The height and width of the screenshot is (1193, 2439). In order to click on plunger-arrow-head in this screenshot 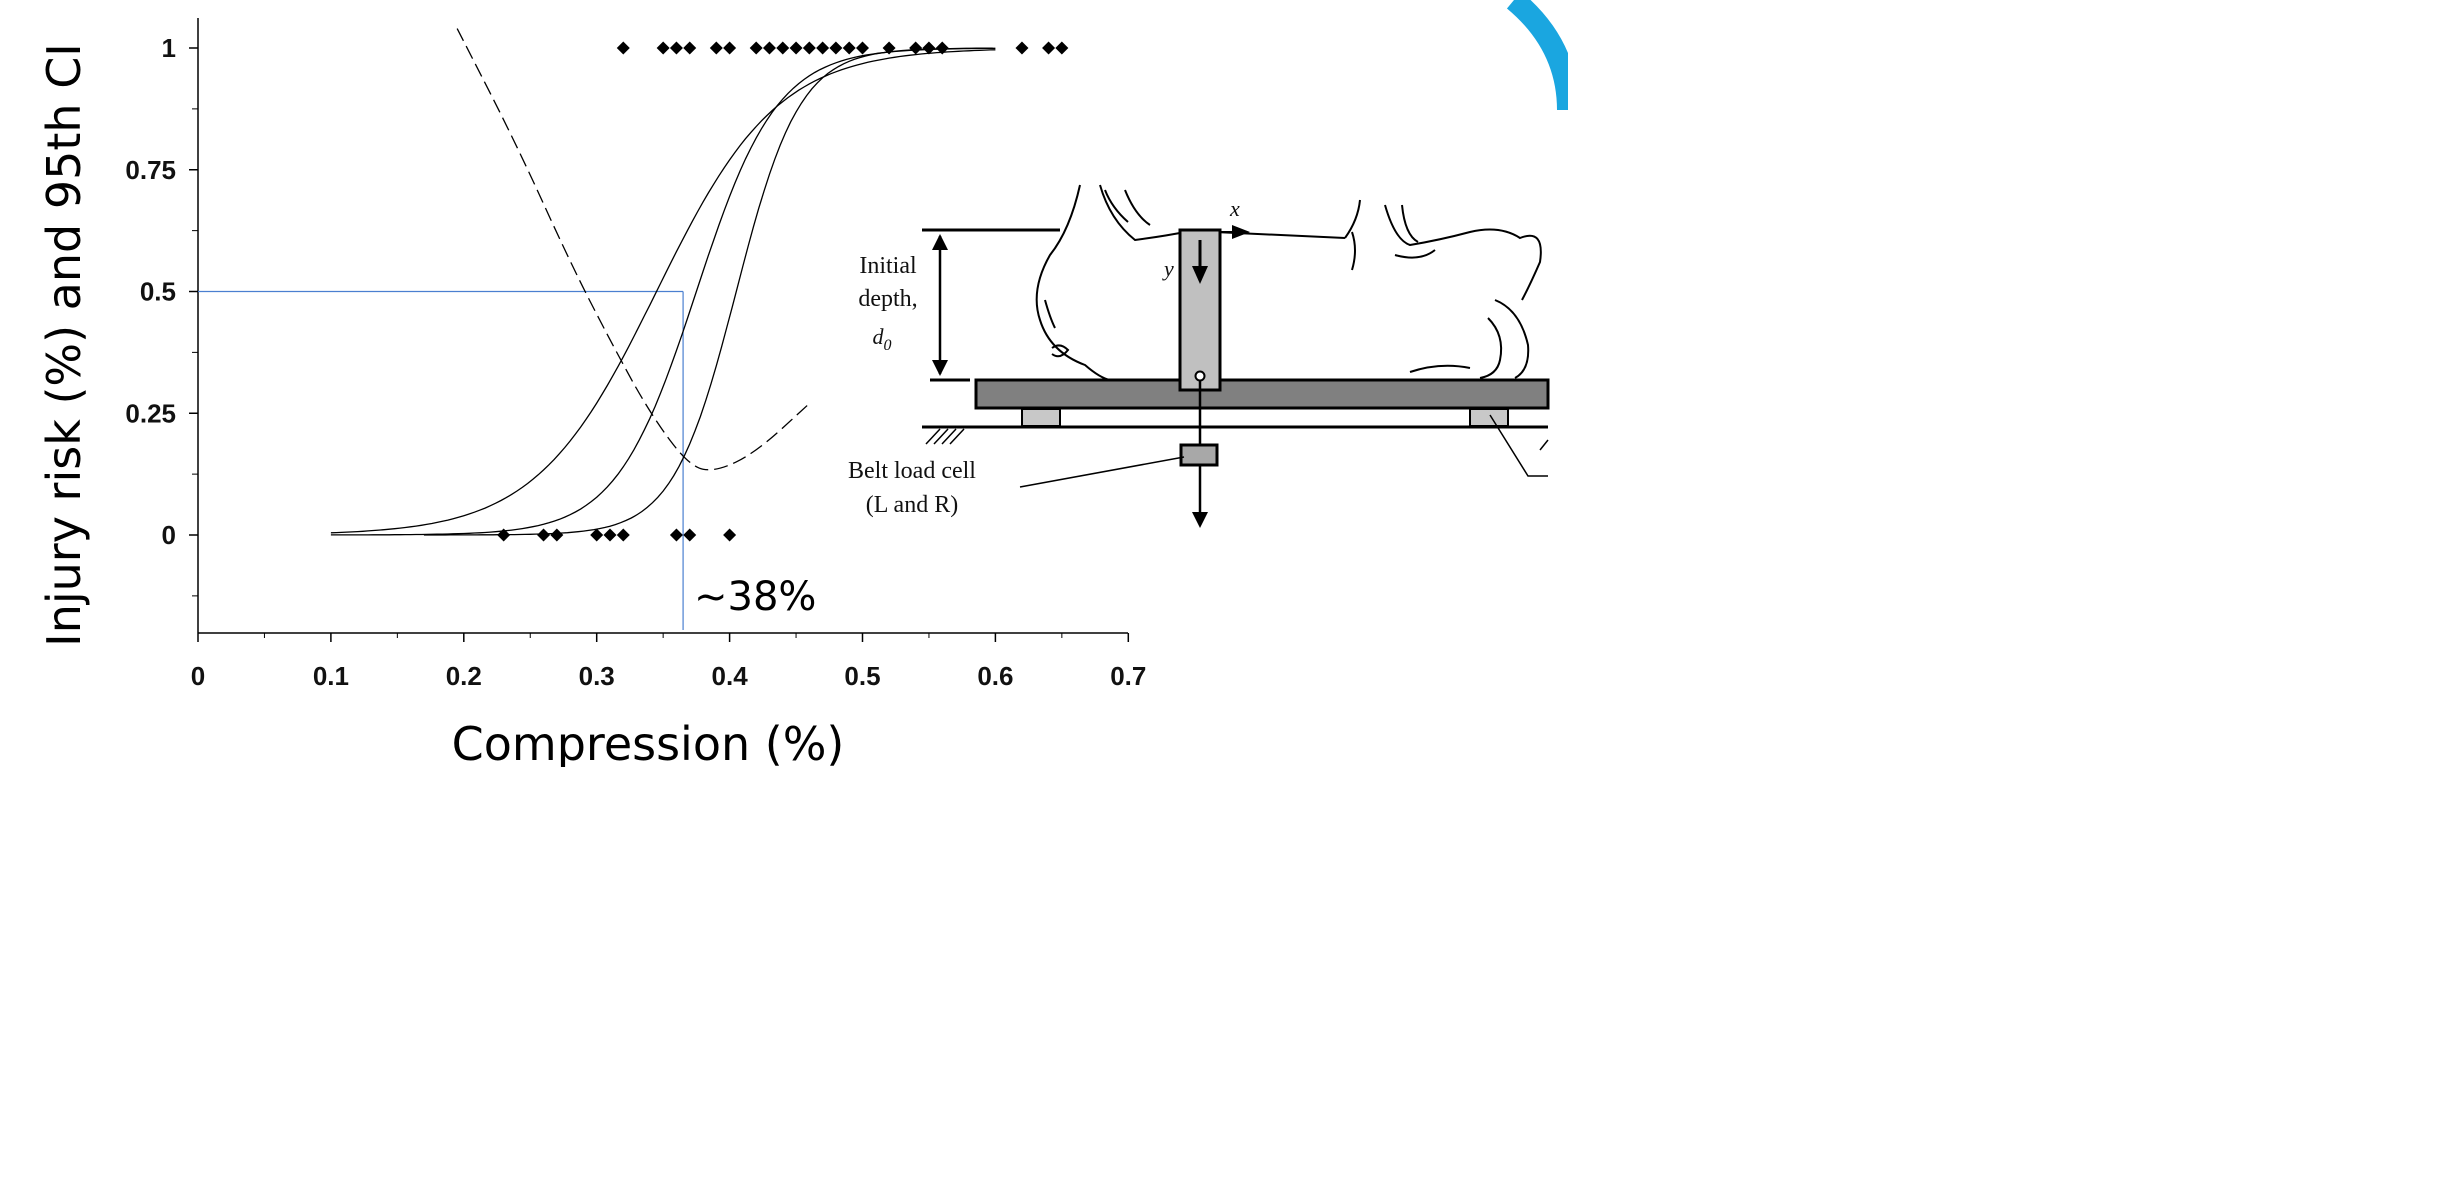, I will do `click(1200, 275)`.